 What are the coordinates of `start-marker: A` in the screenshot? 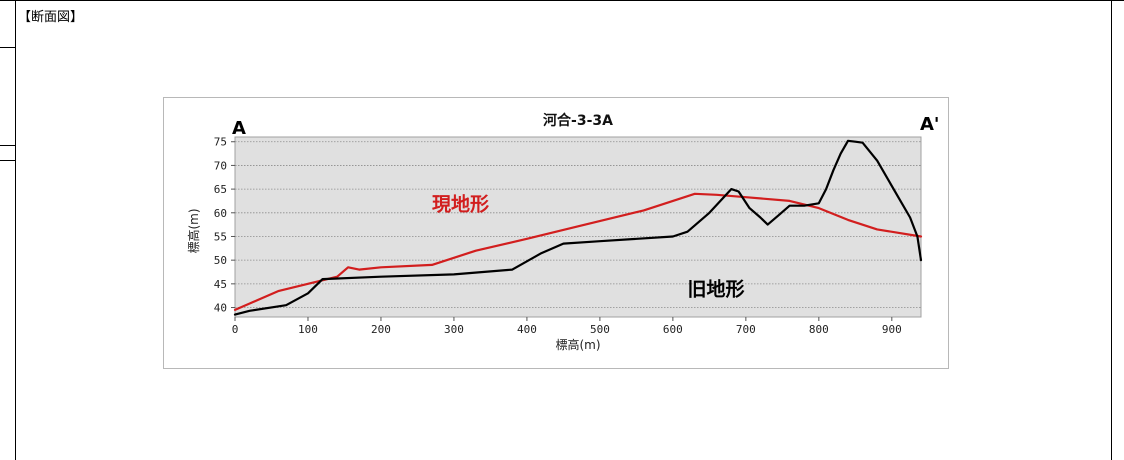 It's located at (239, 128).